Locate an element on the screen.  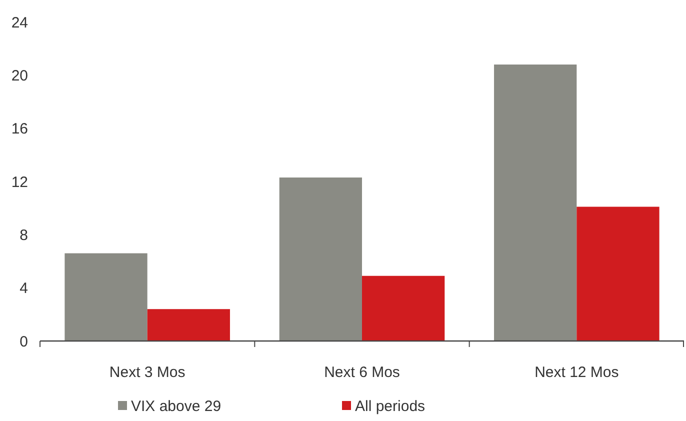
x-tick-label: Next 3 Mos is located at coordinates (147, 372).